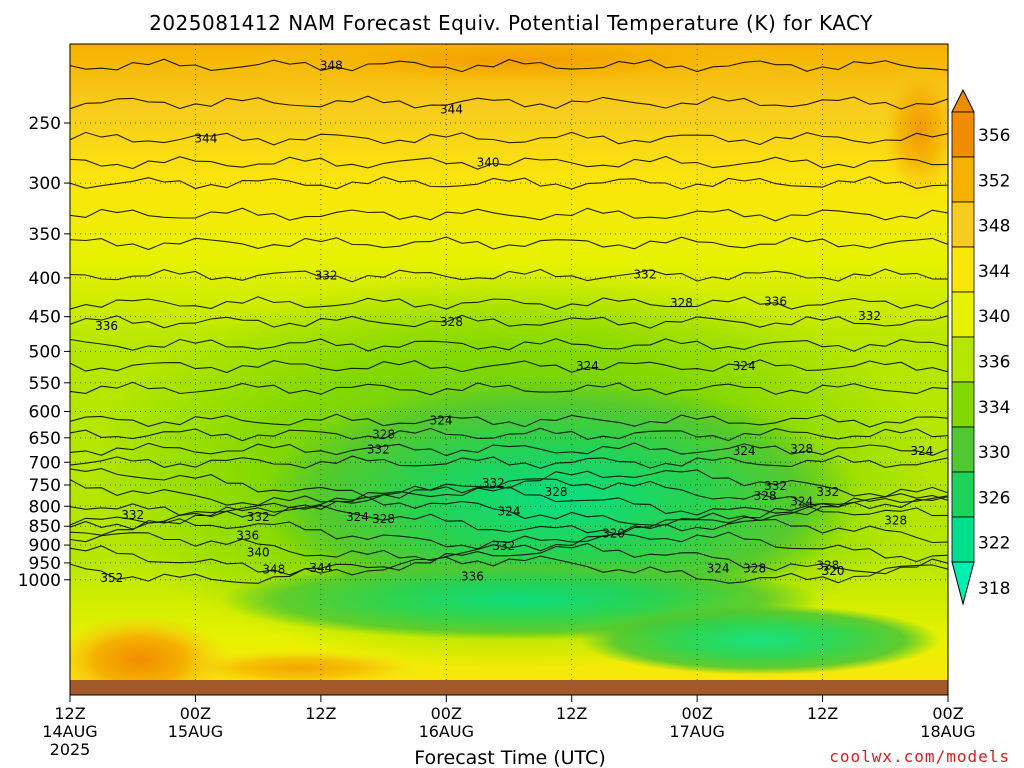  What do you see at coordinates (994, 589) in the screenshot?
I see `colorbar-label: 318` at bounding box center [994, 589].